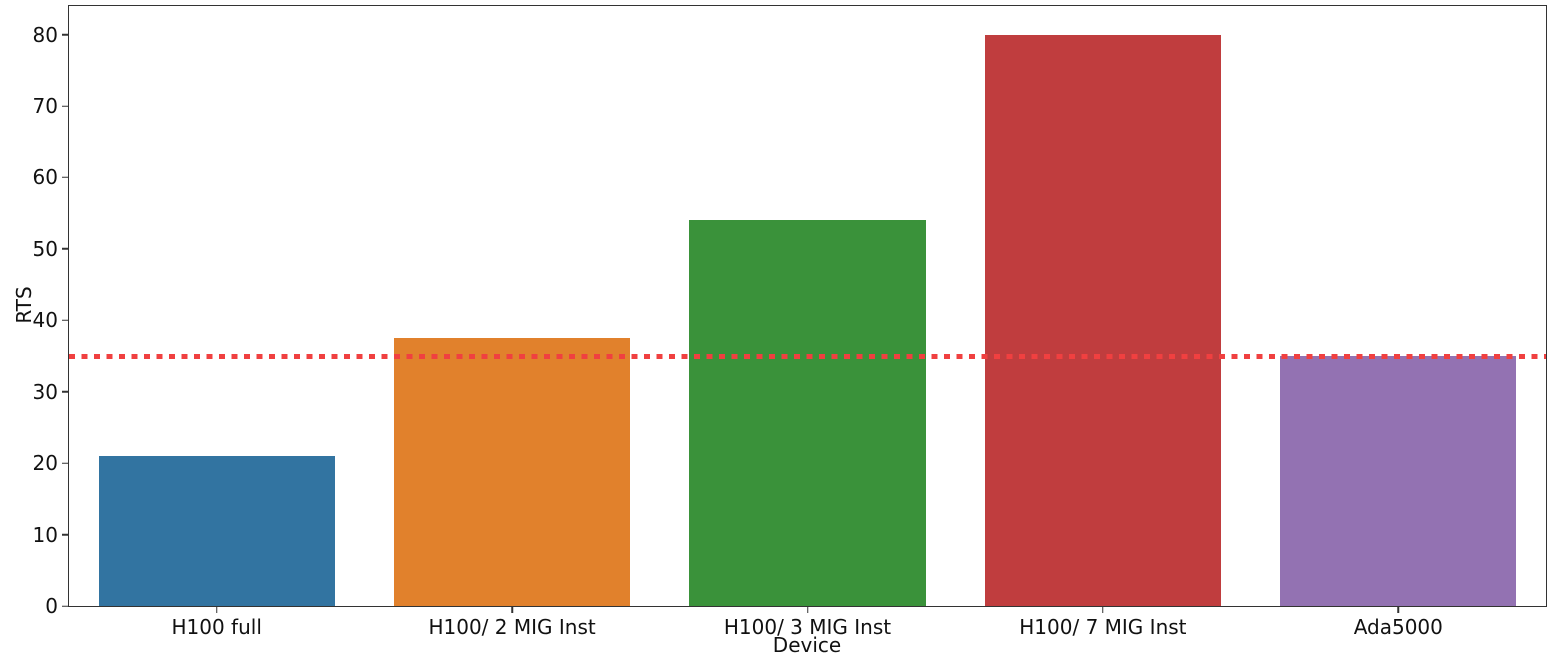 The image size is (1560, 657). I want to click on reference-line, so click(807, 356).